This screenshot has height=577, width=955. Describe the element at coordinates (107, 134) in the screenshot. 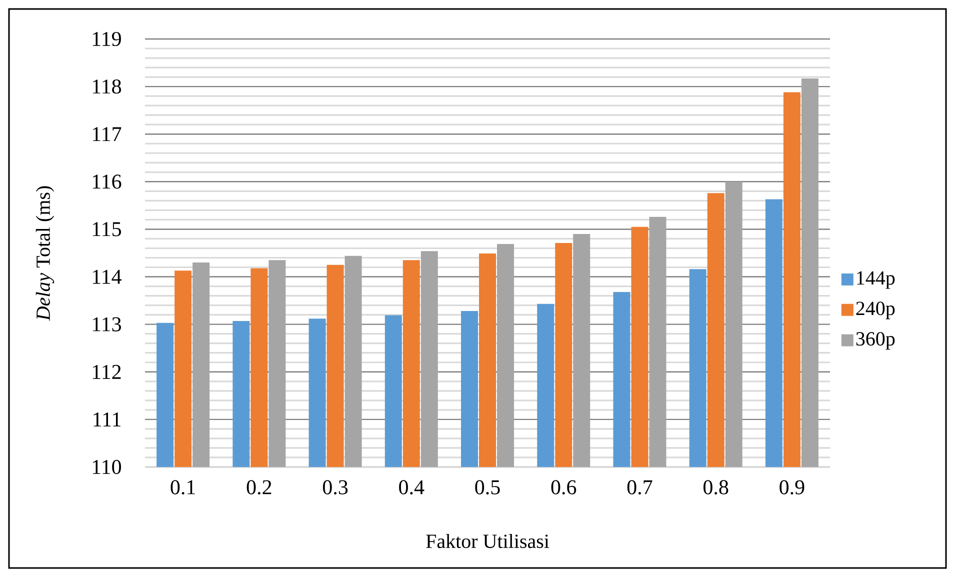

I see `y-tick-label: 117` at that location.